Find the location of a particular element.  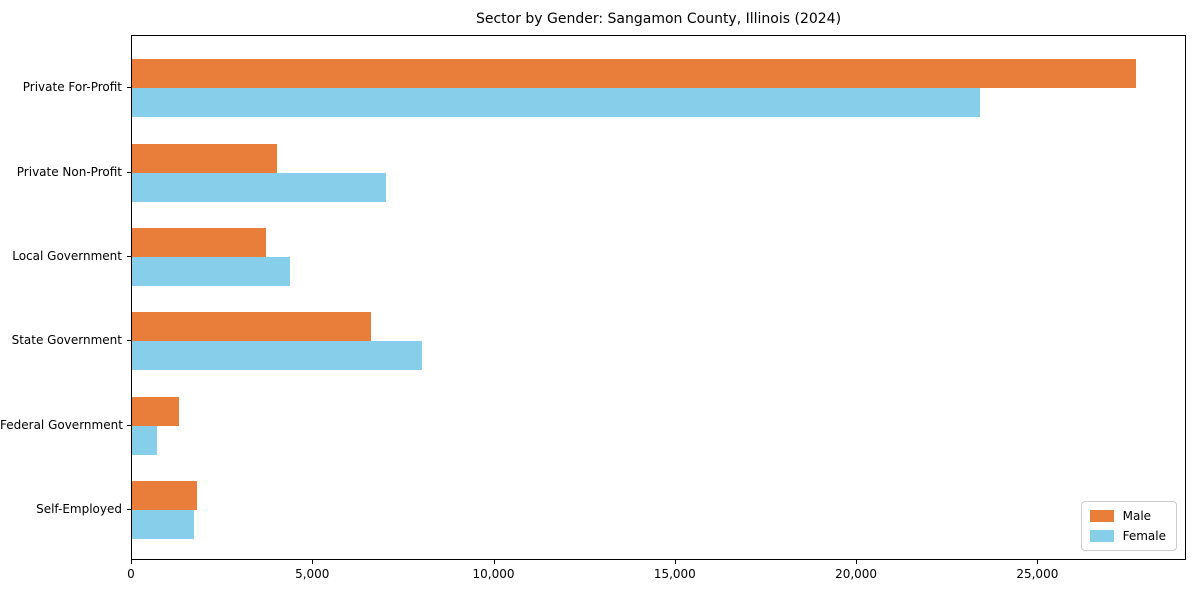

bar-male-self-employed is located at coordinates (165, 495).